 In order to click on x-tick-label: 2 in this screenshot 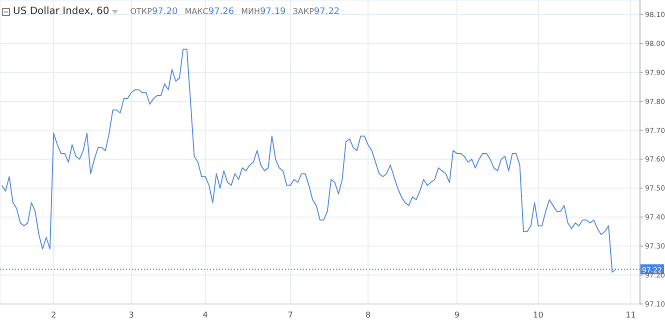, I will do `click(53, 315)`.